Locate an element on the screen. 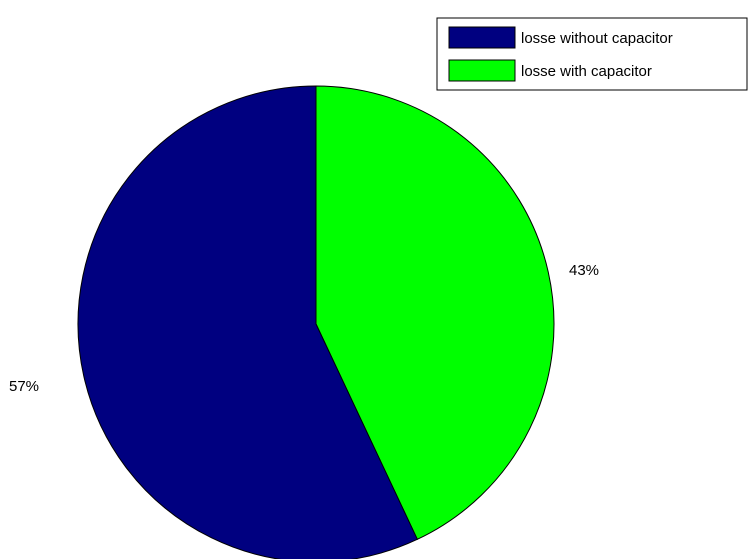 This screenshot has height=559, width=749. legend-swatch-with-capacitor is located at coordinates (482, 70).